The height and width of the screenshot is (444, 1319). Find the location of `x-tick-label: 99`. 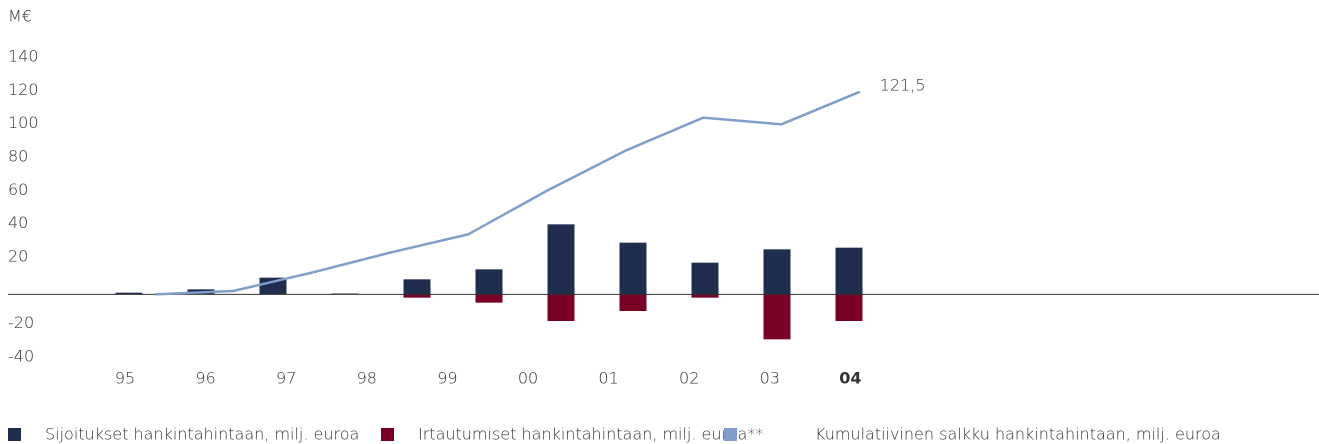

x-tick-label: 99 is located at coordinates (447, 378).